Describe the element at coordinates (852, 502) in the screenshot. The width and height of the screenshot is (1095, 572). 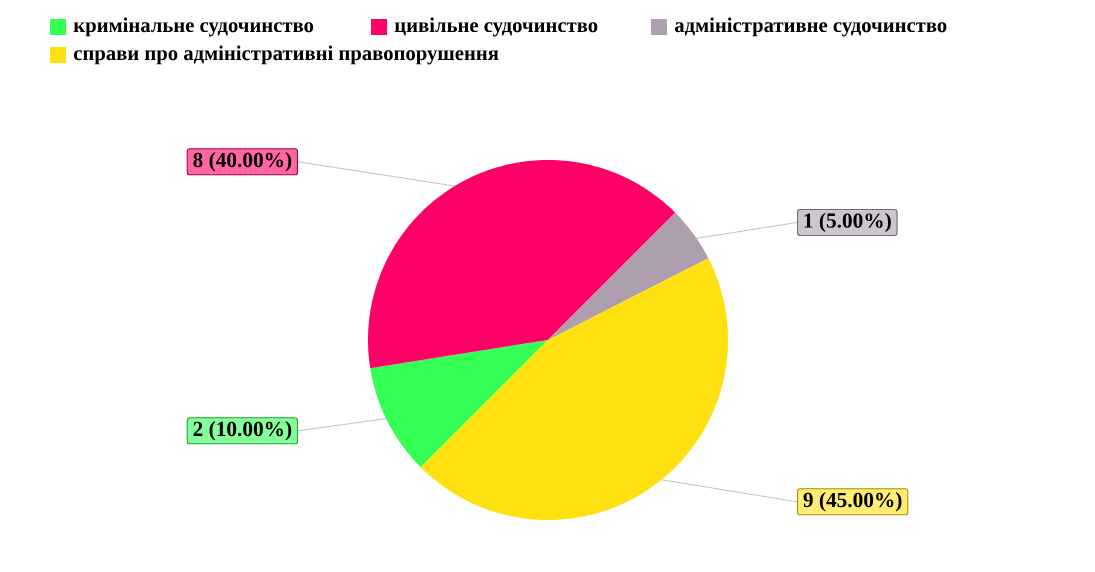
I see `data-label: 9 (45.00%)` at that location.